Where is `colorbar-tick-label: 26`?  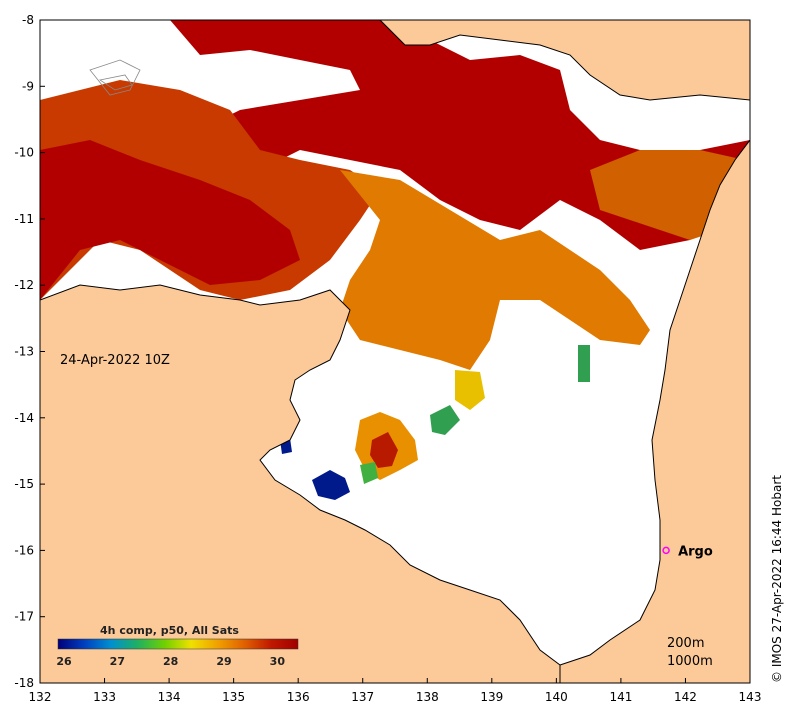 colorbar-tick-label: 26 is located at coordinates (64, 661).